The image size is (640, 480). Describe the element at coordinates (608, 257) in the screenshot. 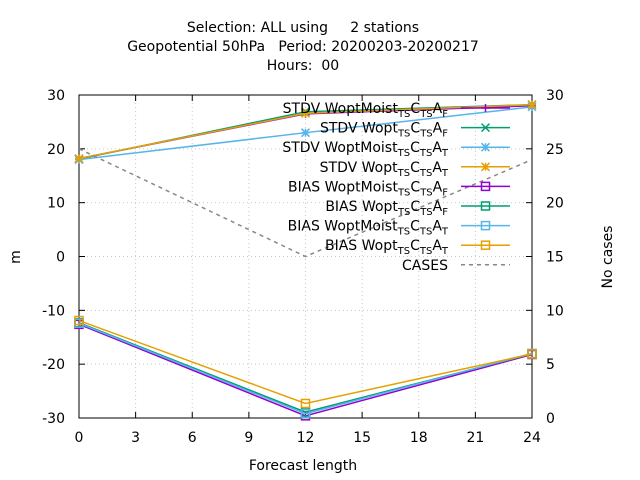

I see `y2-axis-label: No cases` at that location.